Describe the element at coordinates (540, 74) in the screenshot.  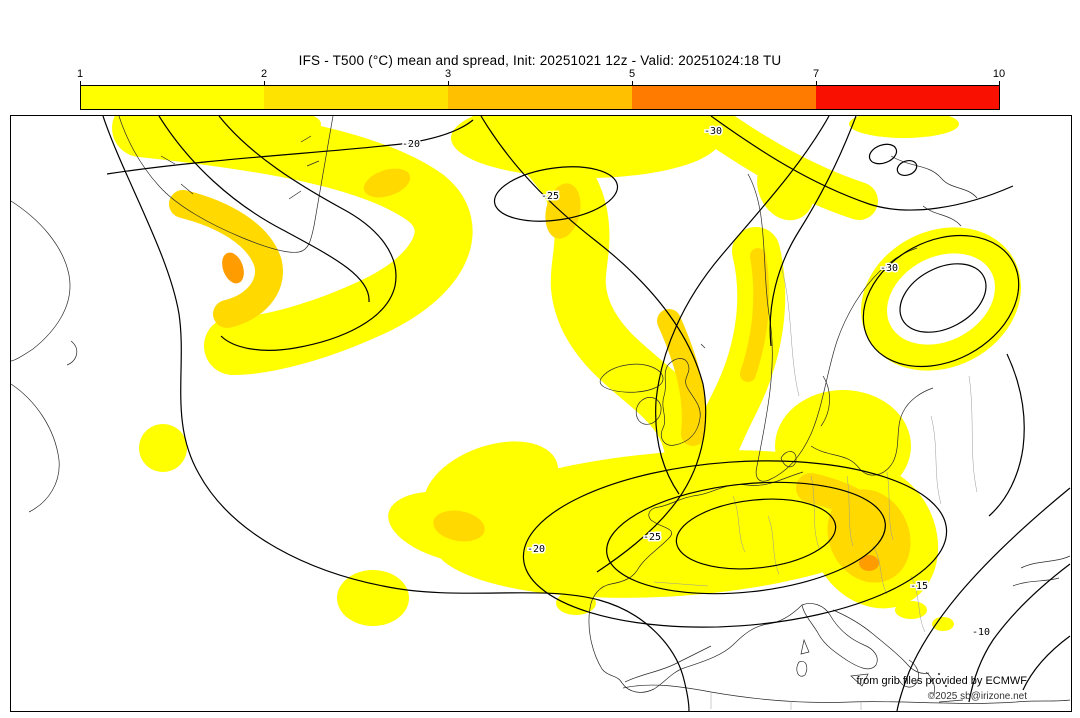
I see `colorbar-labels: 1 2 3 5 7 10` at that location.